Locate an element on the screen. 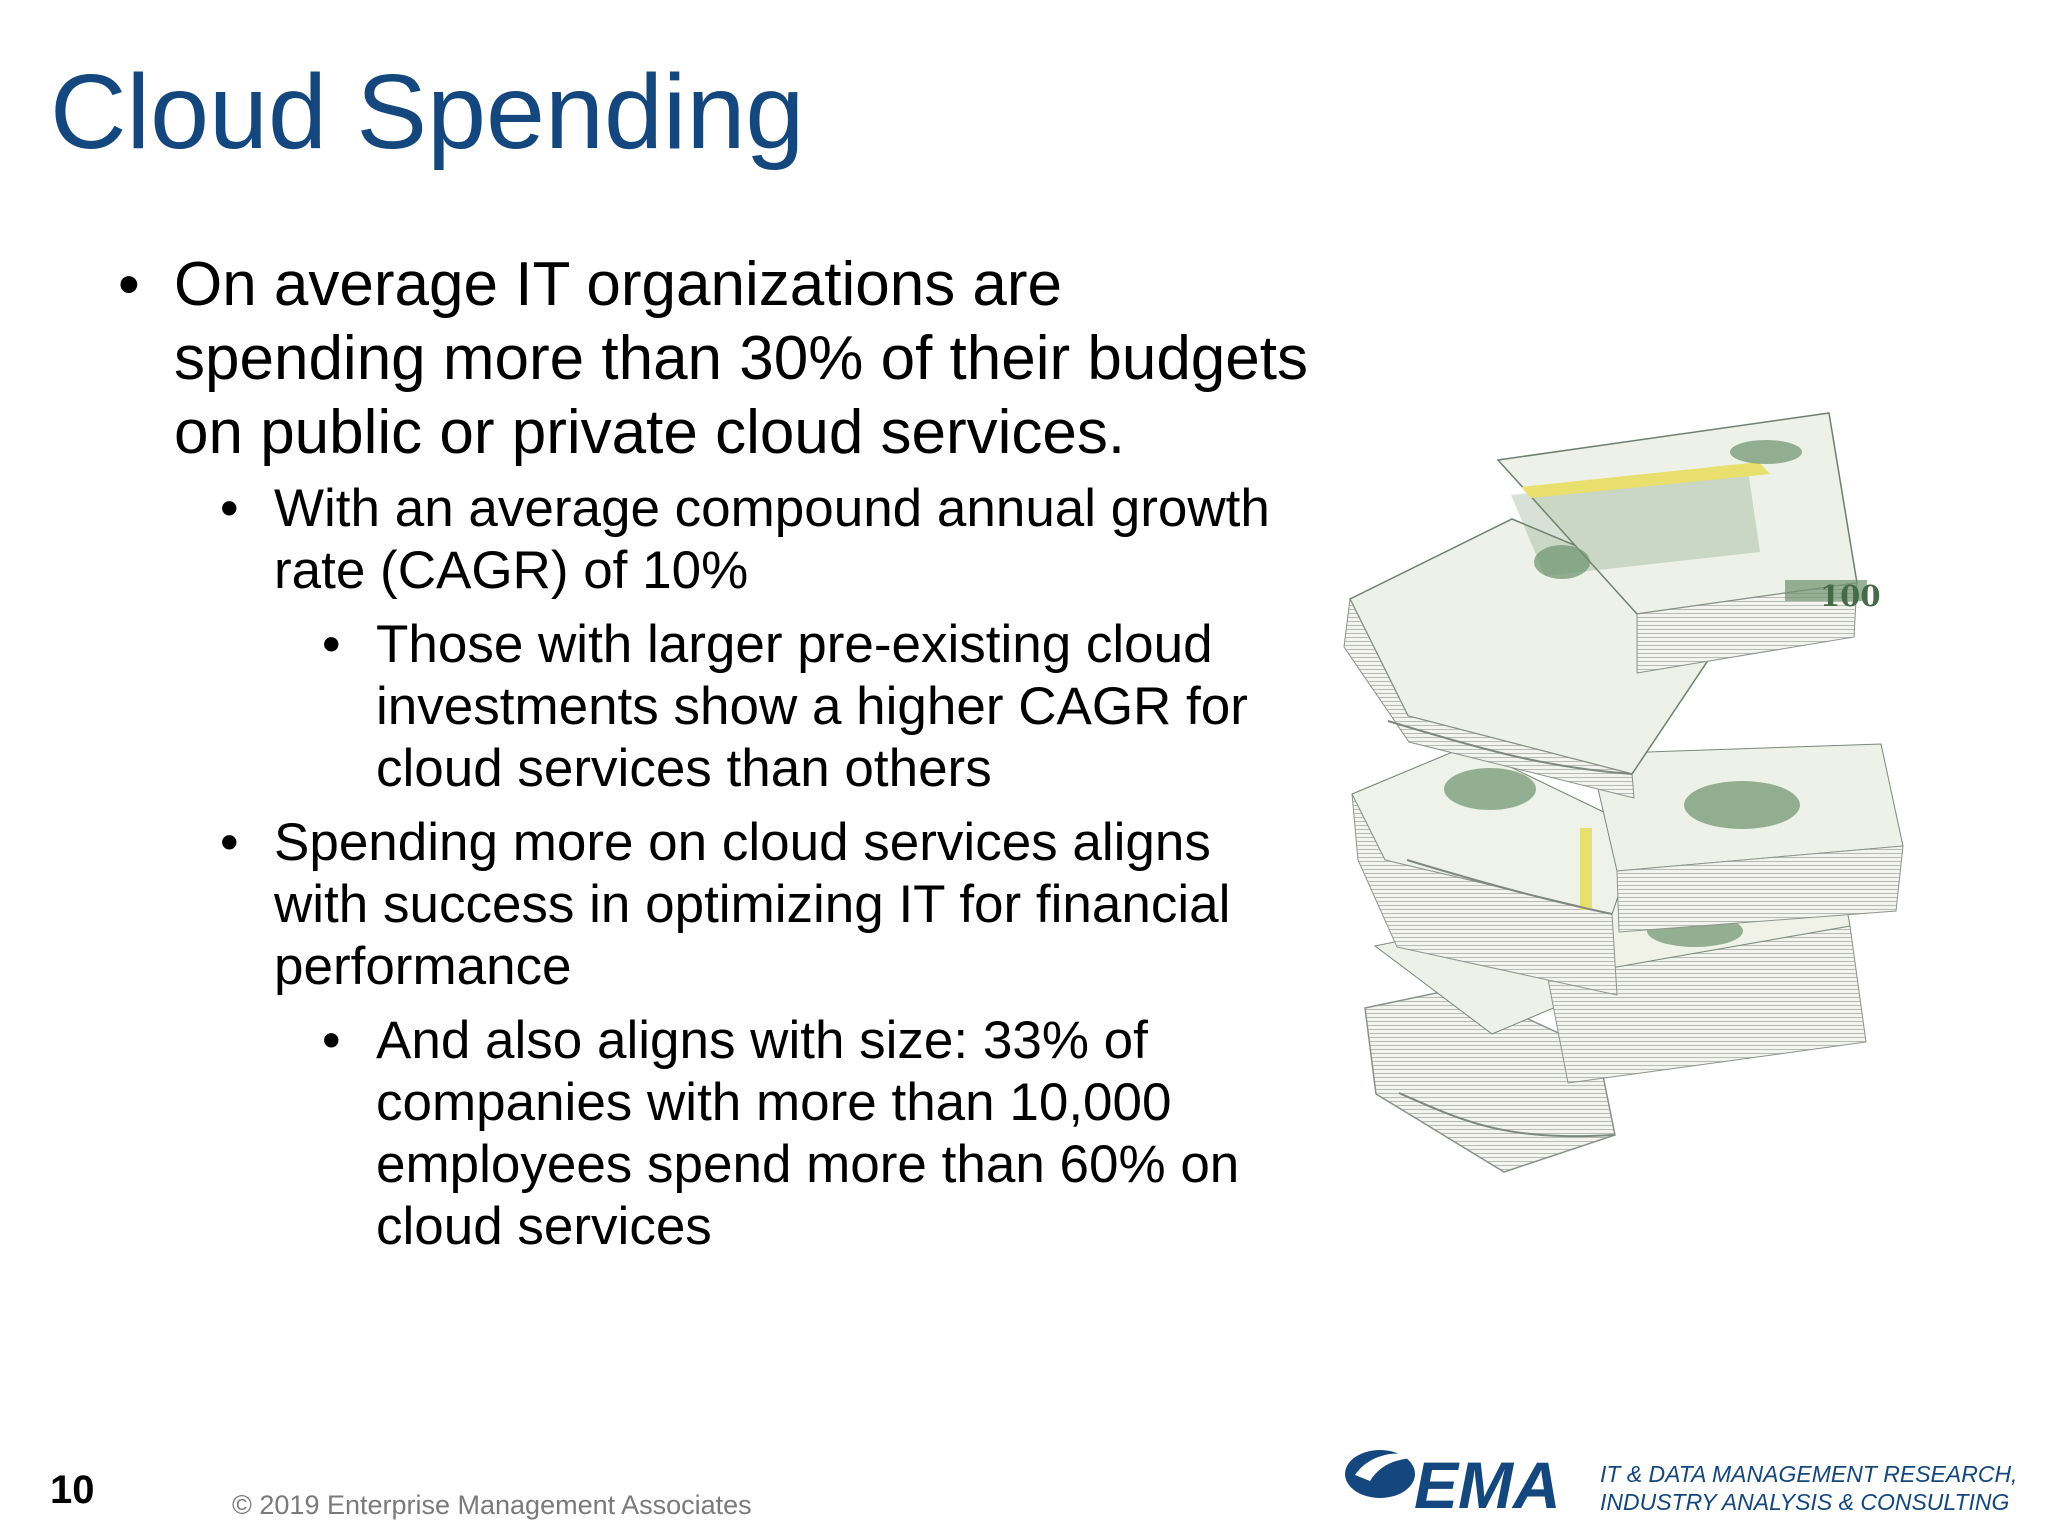 This screenshot has height=1536, width=2048. ema-swoosh-icon is located at coordinates (1381, 1474).